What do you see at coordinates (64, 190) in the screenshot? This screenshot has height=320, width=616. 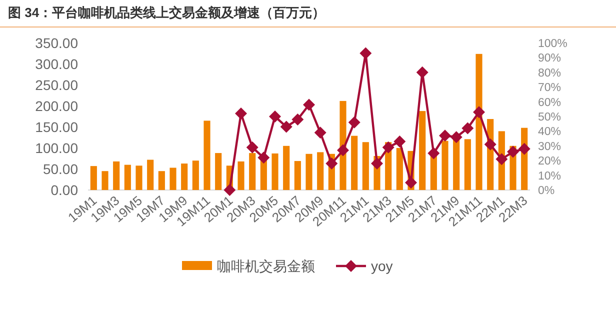 I see `y-tick-label: 0.00` at bounding box center [64, 190].